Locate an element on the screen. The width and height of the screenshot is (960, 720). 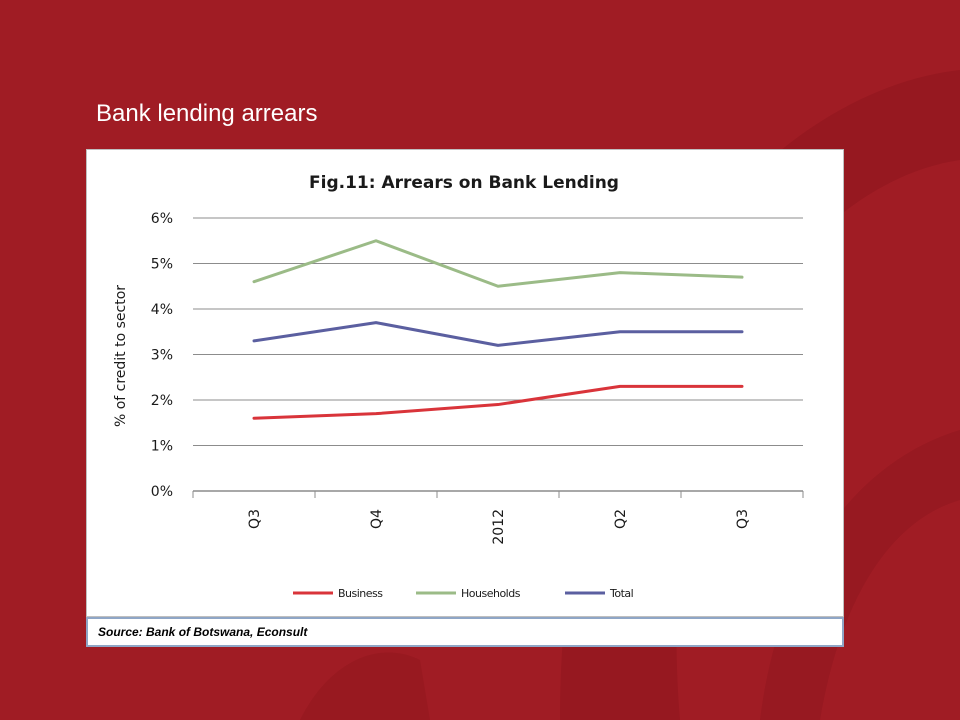
y-axis-label: % of credit to sector is located at coordinates (121, 356).